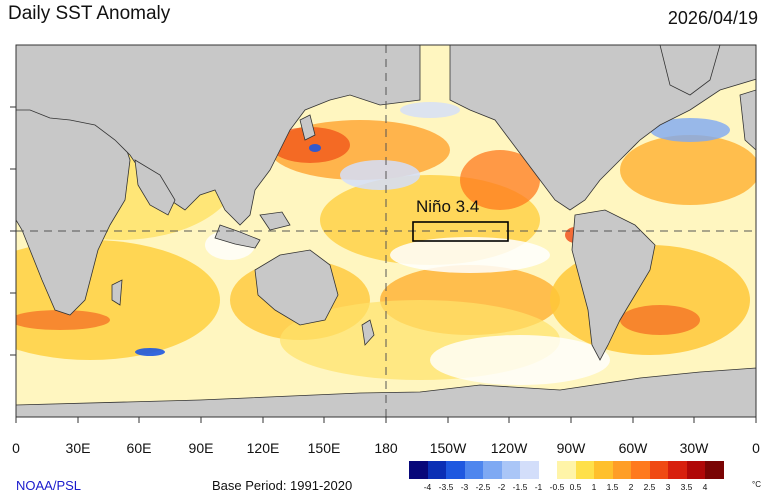 This screenshot has height=502, width=774. I want to click on colorbar-tick-label: -3, so click(464, 487).